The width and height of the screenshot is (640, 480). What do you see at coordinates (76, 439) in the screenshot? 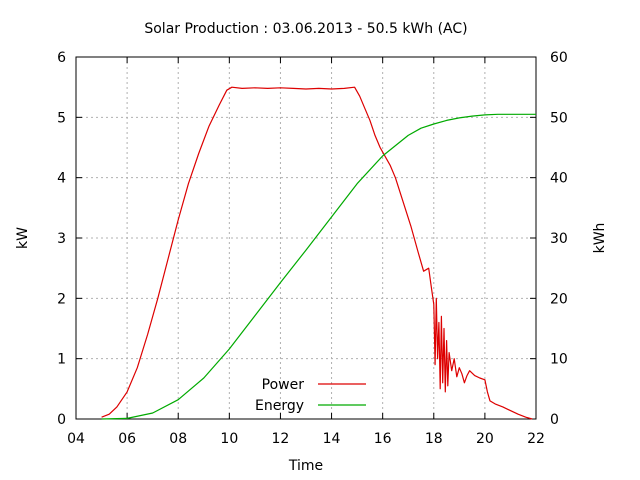
I see `x-tick-label: 04` at bounding box center [76, 439].